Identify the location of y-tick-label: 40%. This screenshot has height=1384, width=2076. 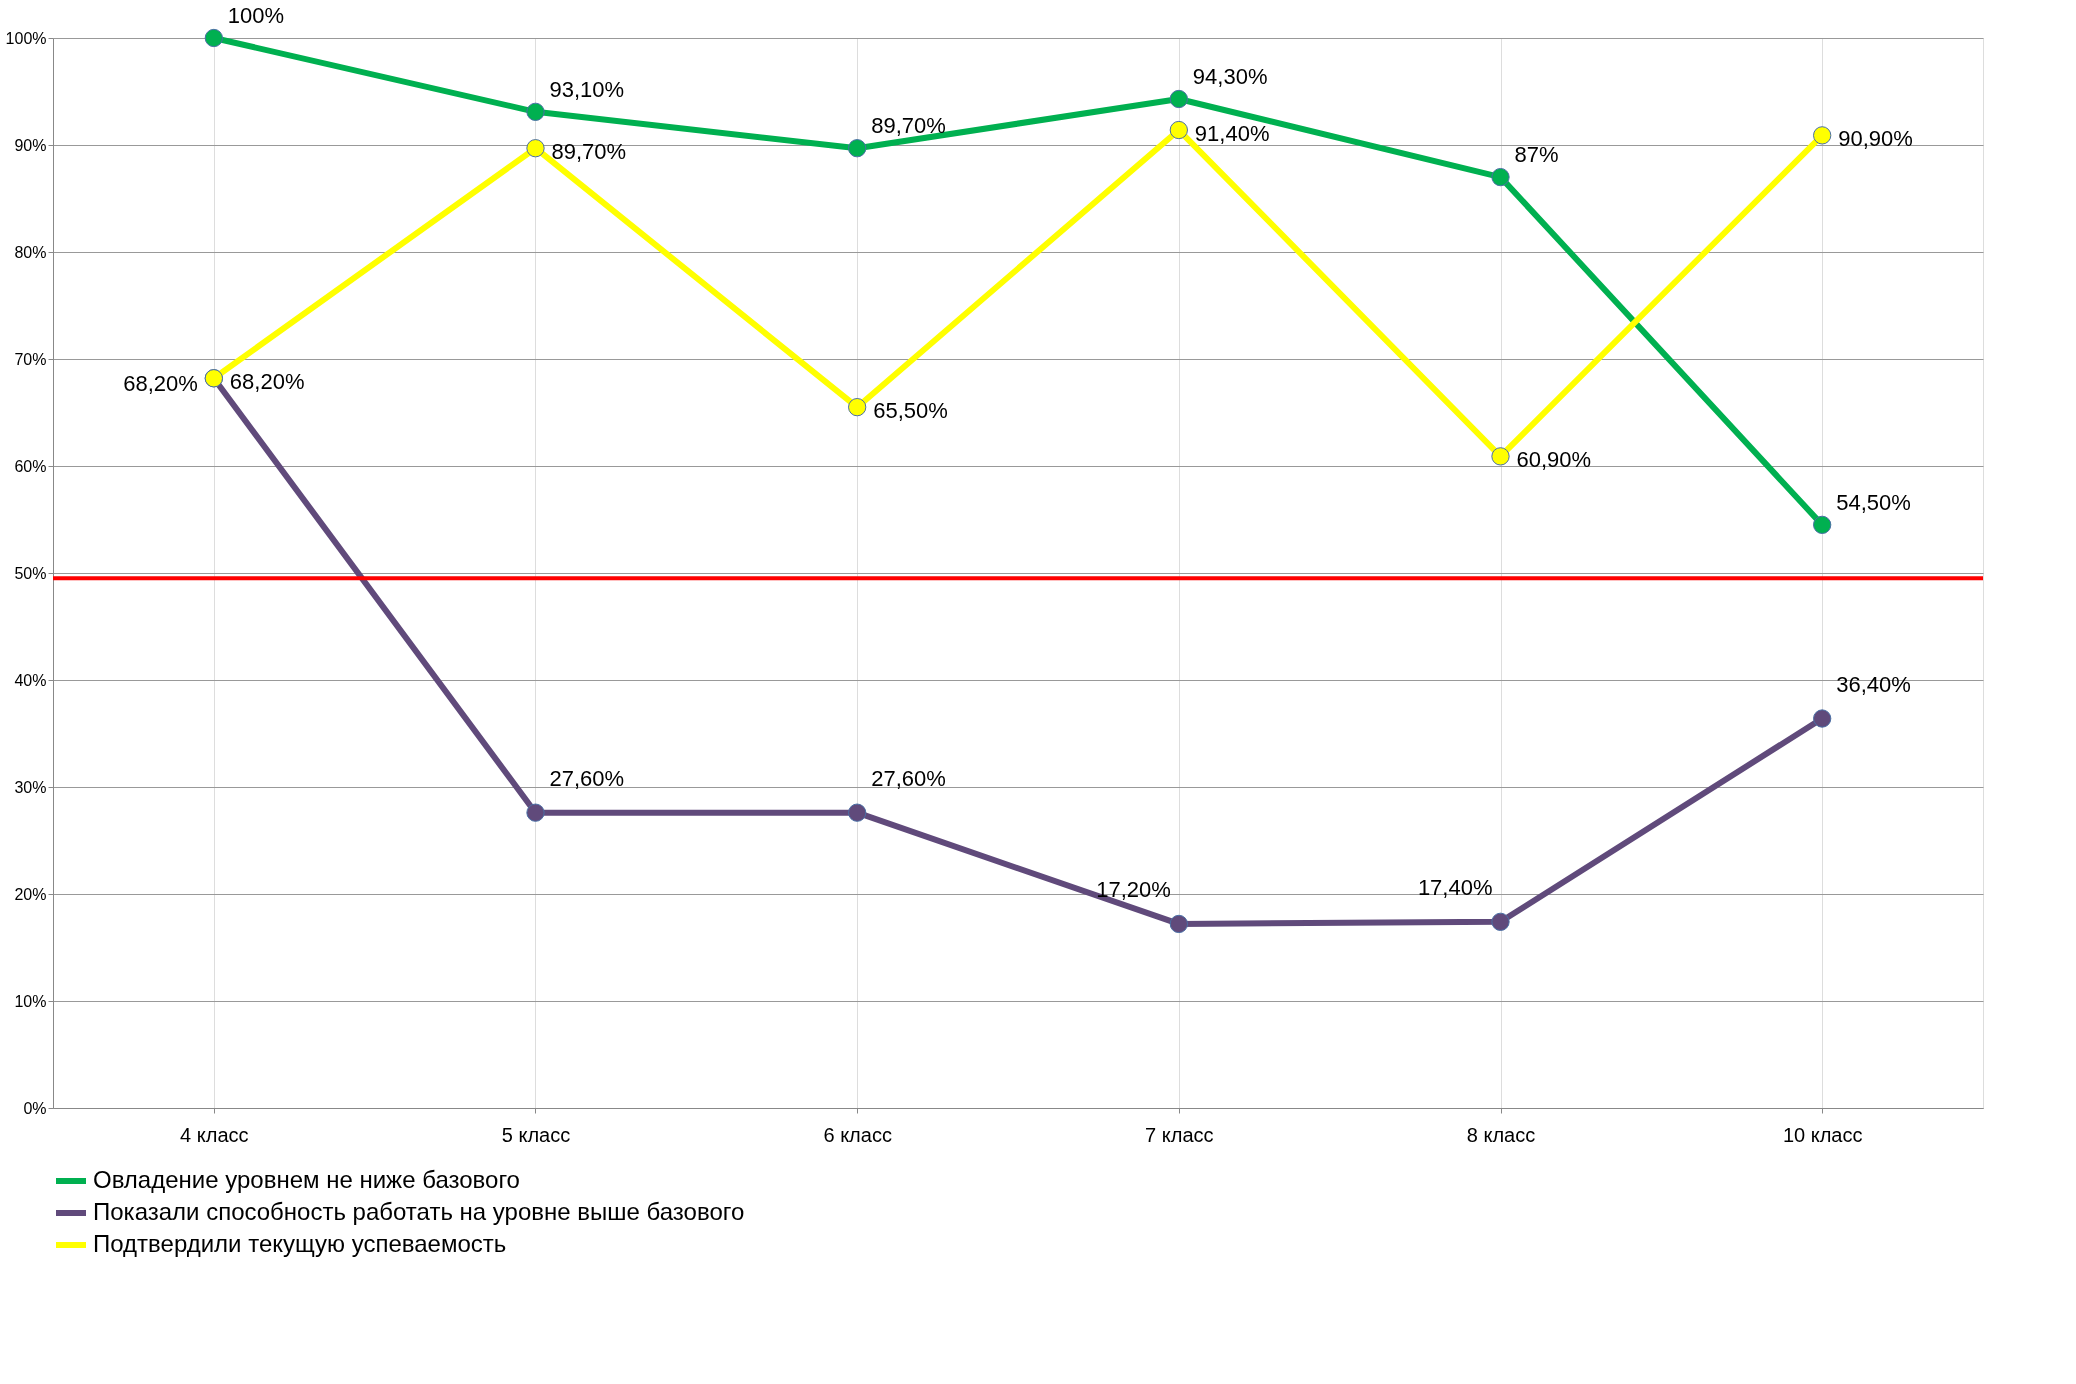
(30, 680).